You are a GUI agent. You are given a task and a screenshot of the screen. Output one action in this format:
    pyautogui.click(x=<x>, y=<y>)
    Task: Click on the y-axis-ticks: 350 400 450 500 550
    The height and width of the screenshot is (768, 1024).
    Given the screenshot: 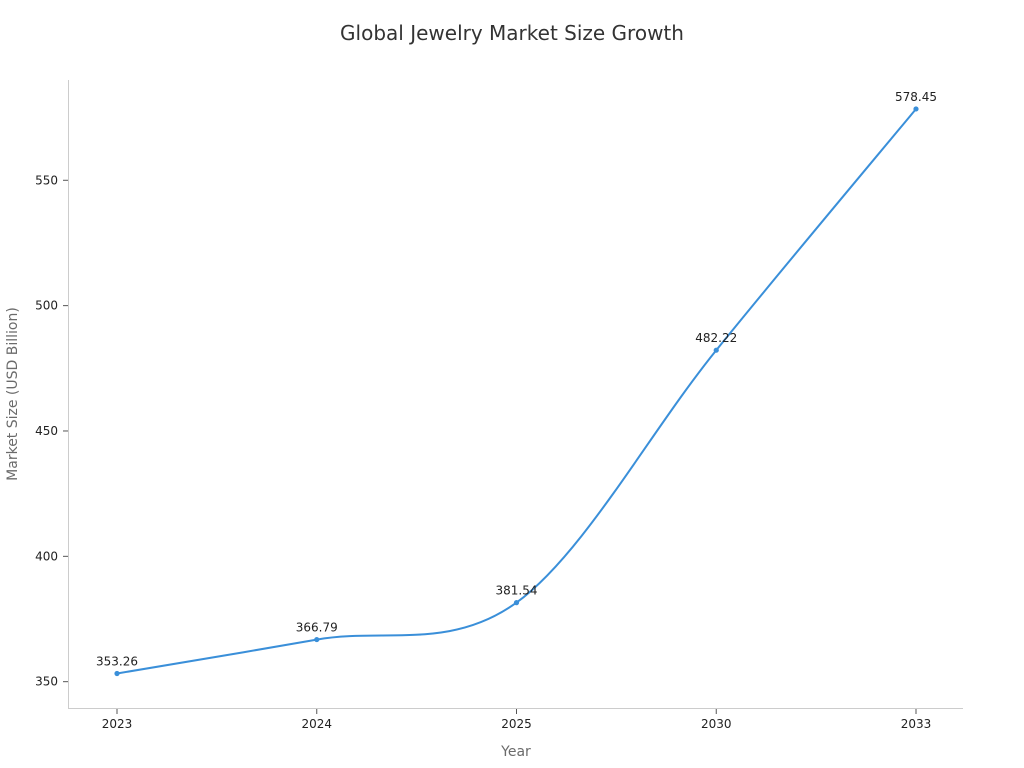 What is the action you would take?
    pyautogui.click(x=51, y=431)
    